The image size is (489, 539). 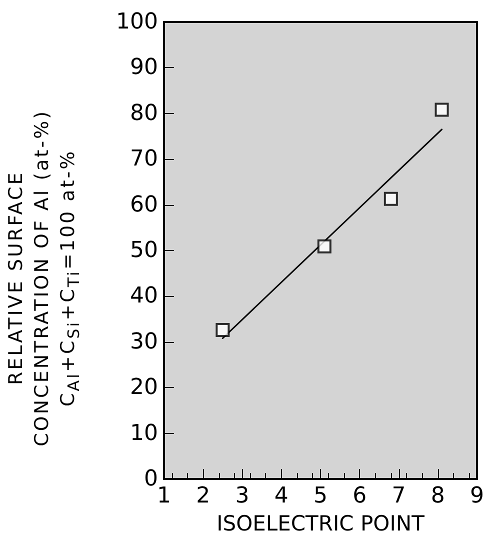 What do you see at coordinates (151, 479) in the screenshot?
I see `y-tick-label: 0` at bounding box center [151, 479].